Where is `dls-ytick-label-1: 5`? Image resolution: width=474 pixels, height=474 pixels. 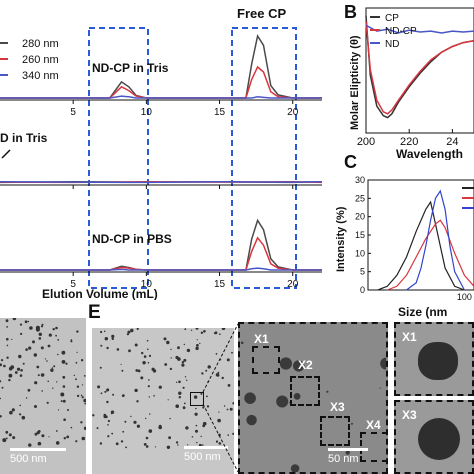
dls-ytick-label-1: 5 is located at coordinates (362, 272).